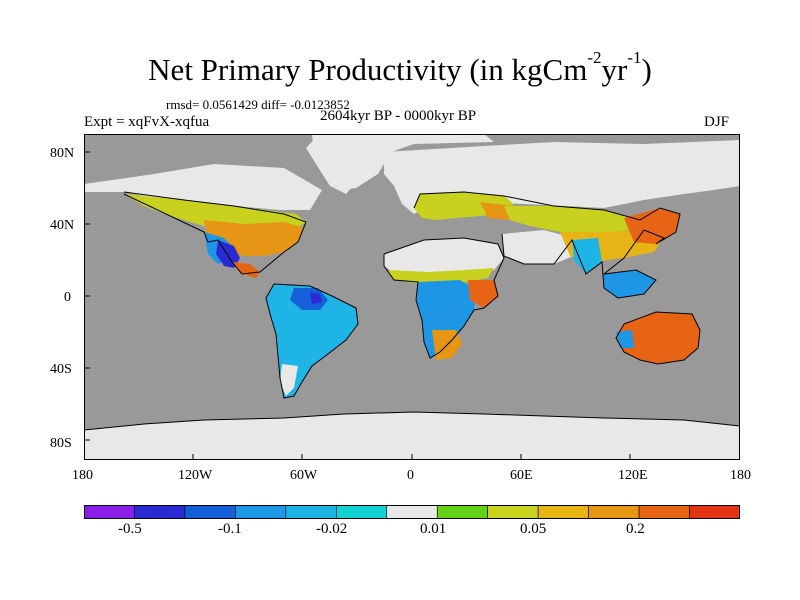 This screenshot has height=600, width=800. Describe the element at coordinates (635, 529) in the screenshot. I see `colorbar-label-6: 0.2` at that location.